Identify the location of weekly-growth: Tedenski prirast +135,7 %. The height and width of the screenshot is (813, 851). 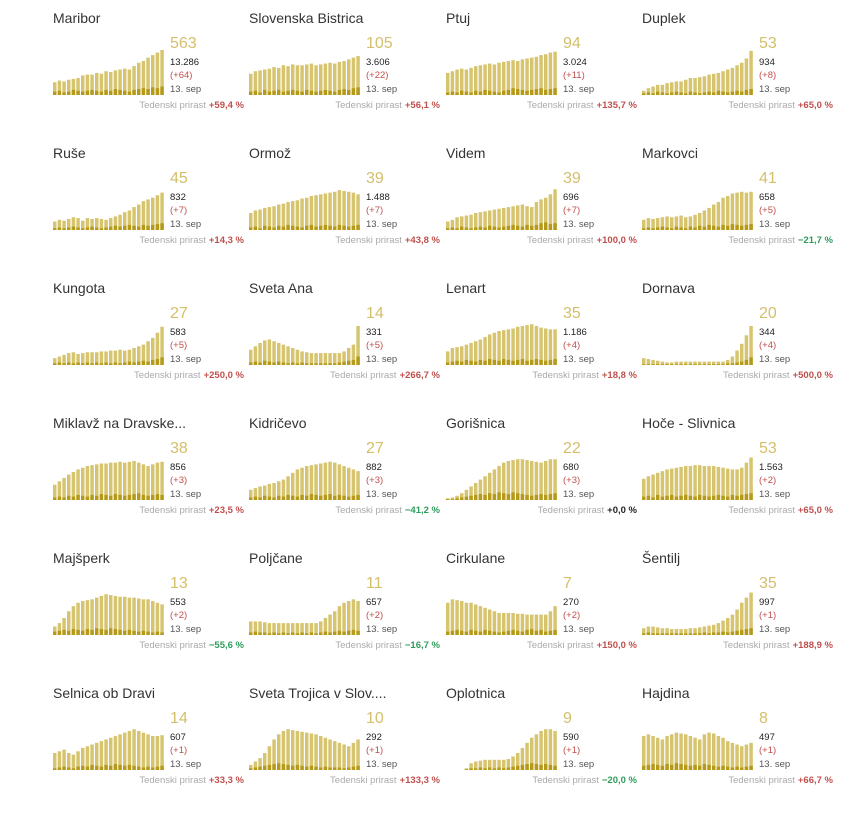
(582, 106).